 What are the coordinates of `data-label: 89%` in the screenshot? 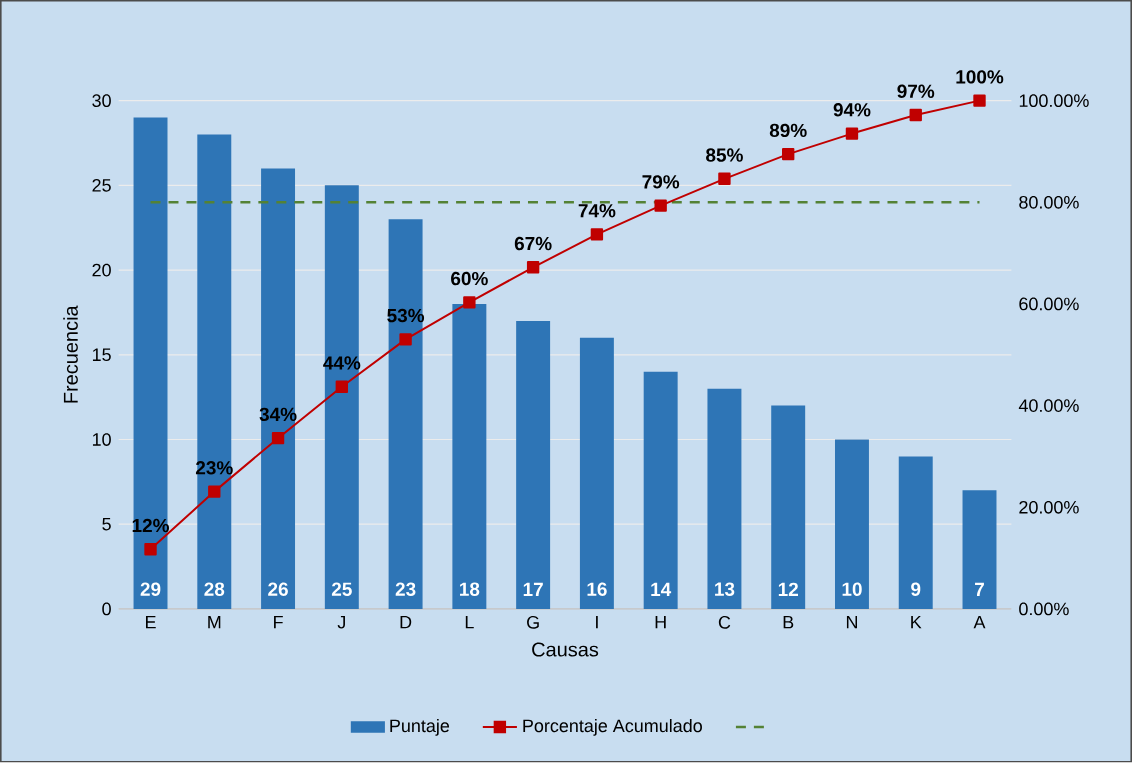 It's located at (788, 130).